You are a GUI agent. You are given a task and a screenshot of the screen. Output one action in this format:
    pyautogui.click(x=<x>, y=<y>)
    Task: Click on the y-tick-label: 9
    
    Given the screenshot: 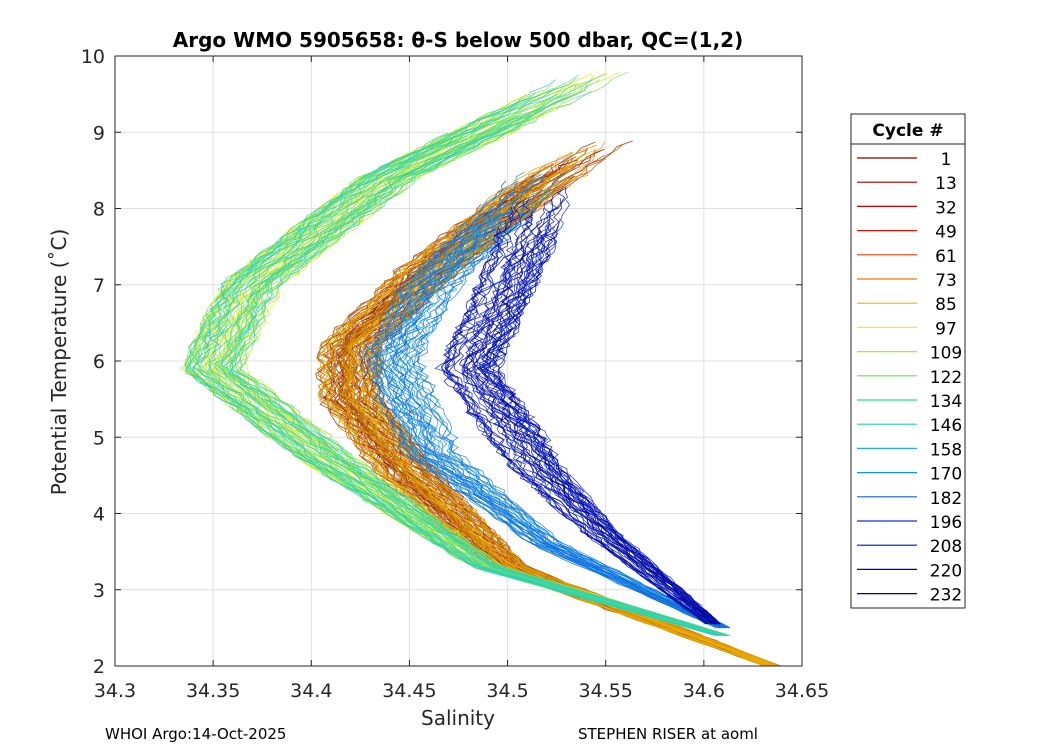 What is the action you would take?
    pyautogui.click(x=99, y=133)
    